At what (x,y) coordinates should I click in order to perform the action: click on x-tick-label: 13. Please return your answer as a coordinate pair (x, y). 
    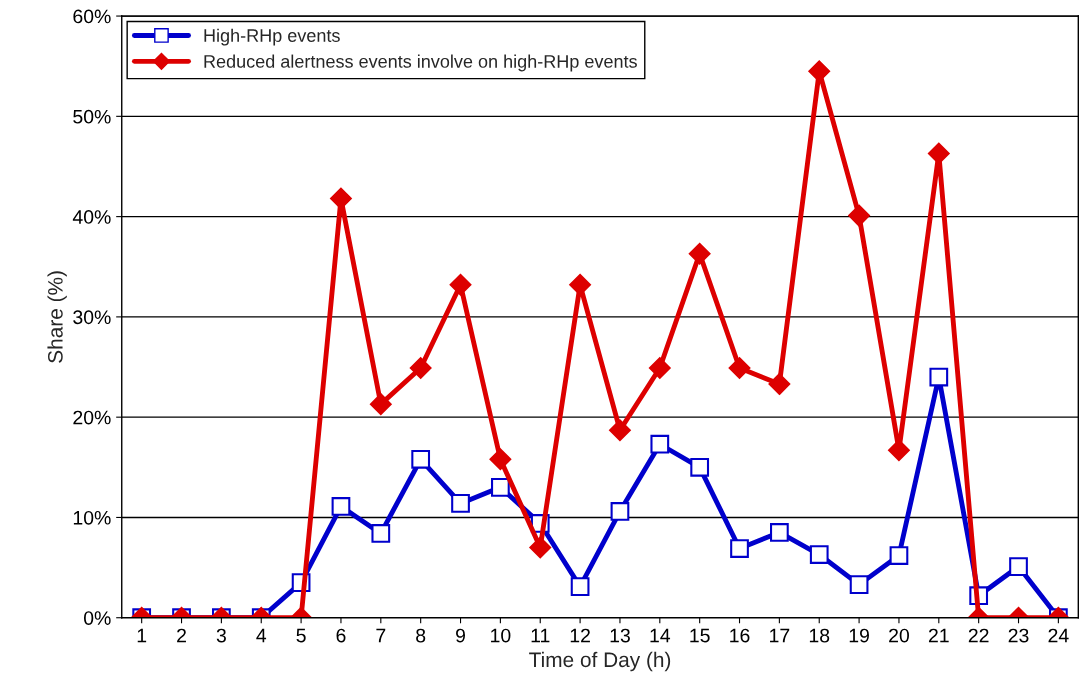
    Looking at the image, I should click on (620, 635).